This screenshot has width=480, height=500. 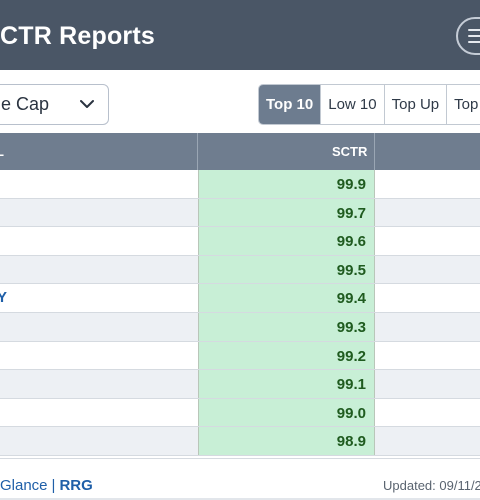 What do you see at coordinates (463, 104) in the screenshot?
I see `tab-top-down: Top` at bounding box center [463, 104].